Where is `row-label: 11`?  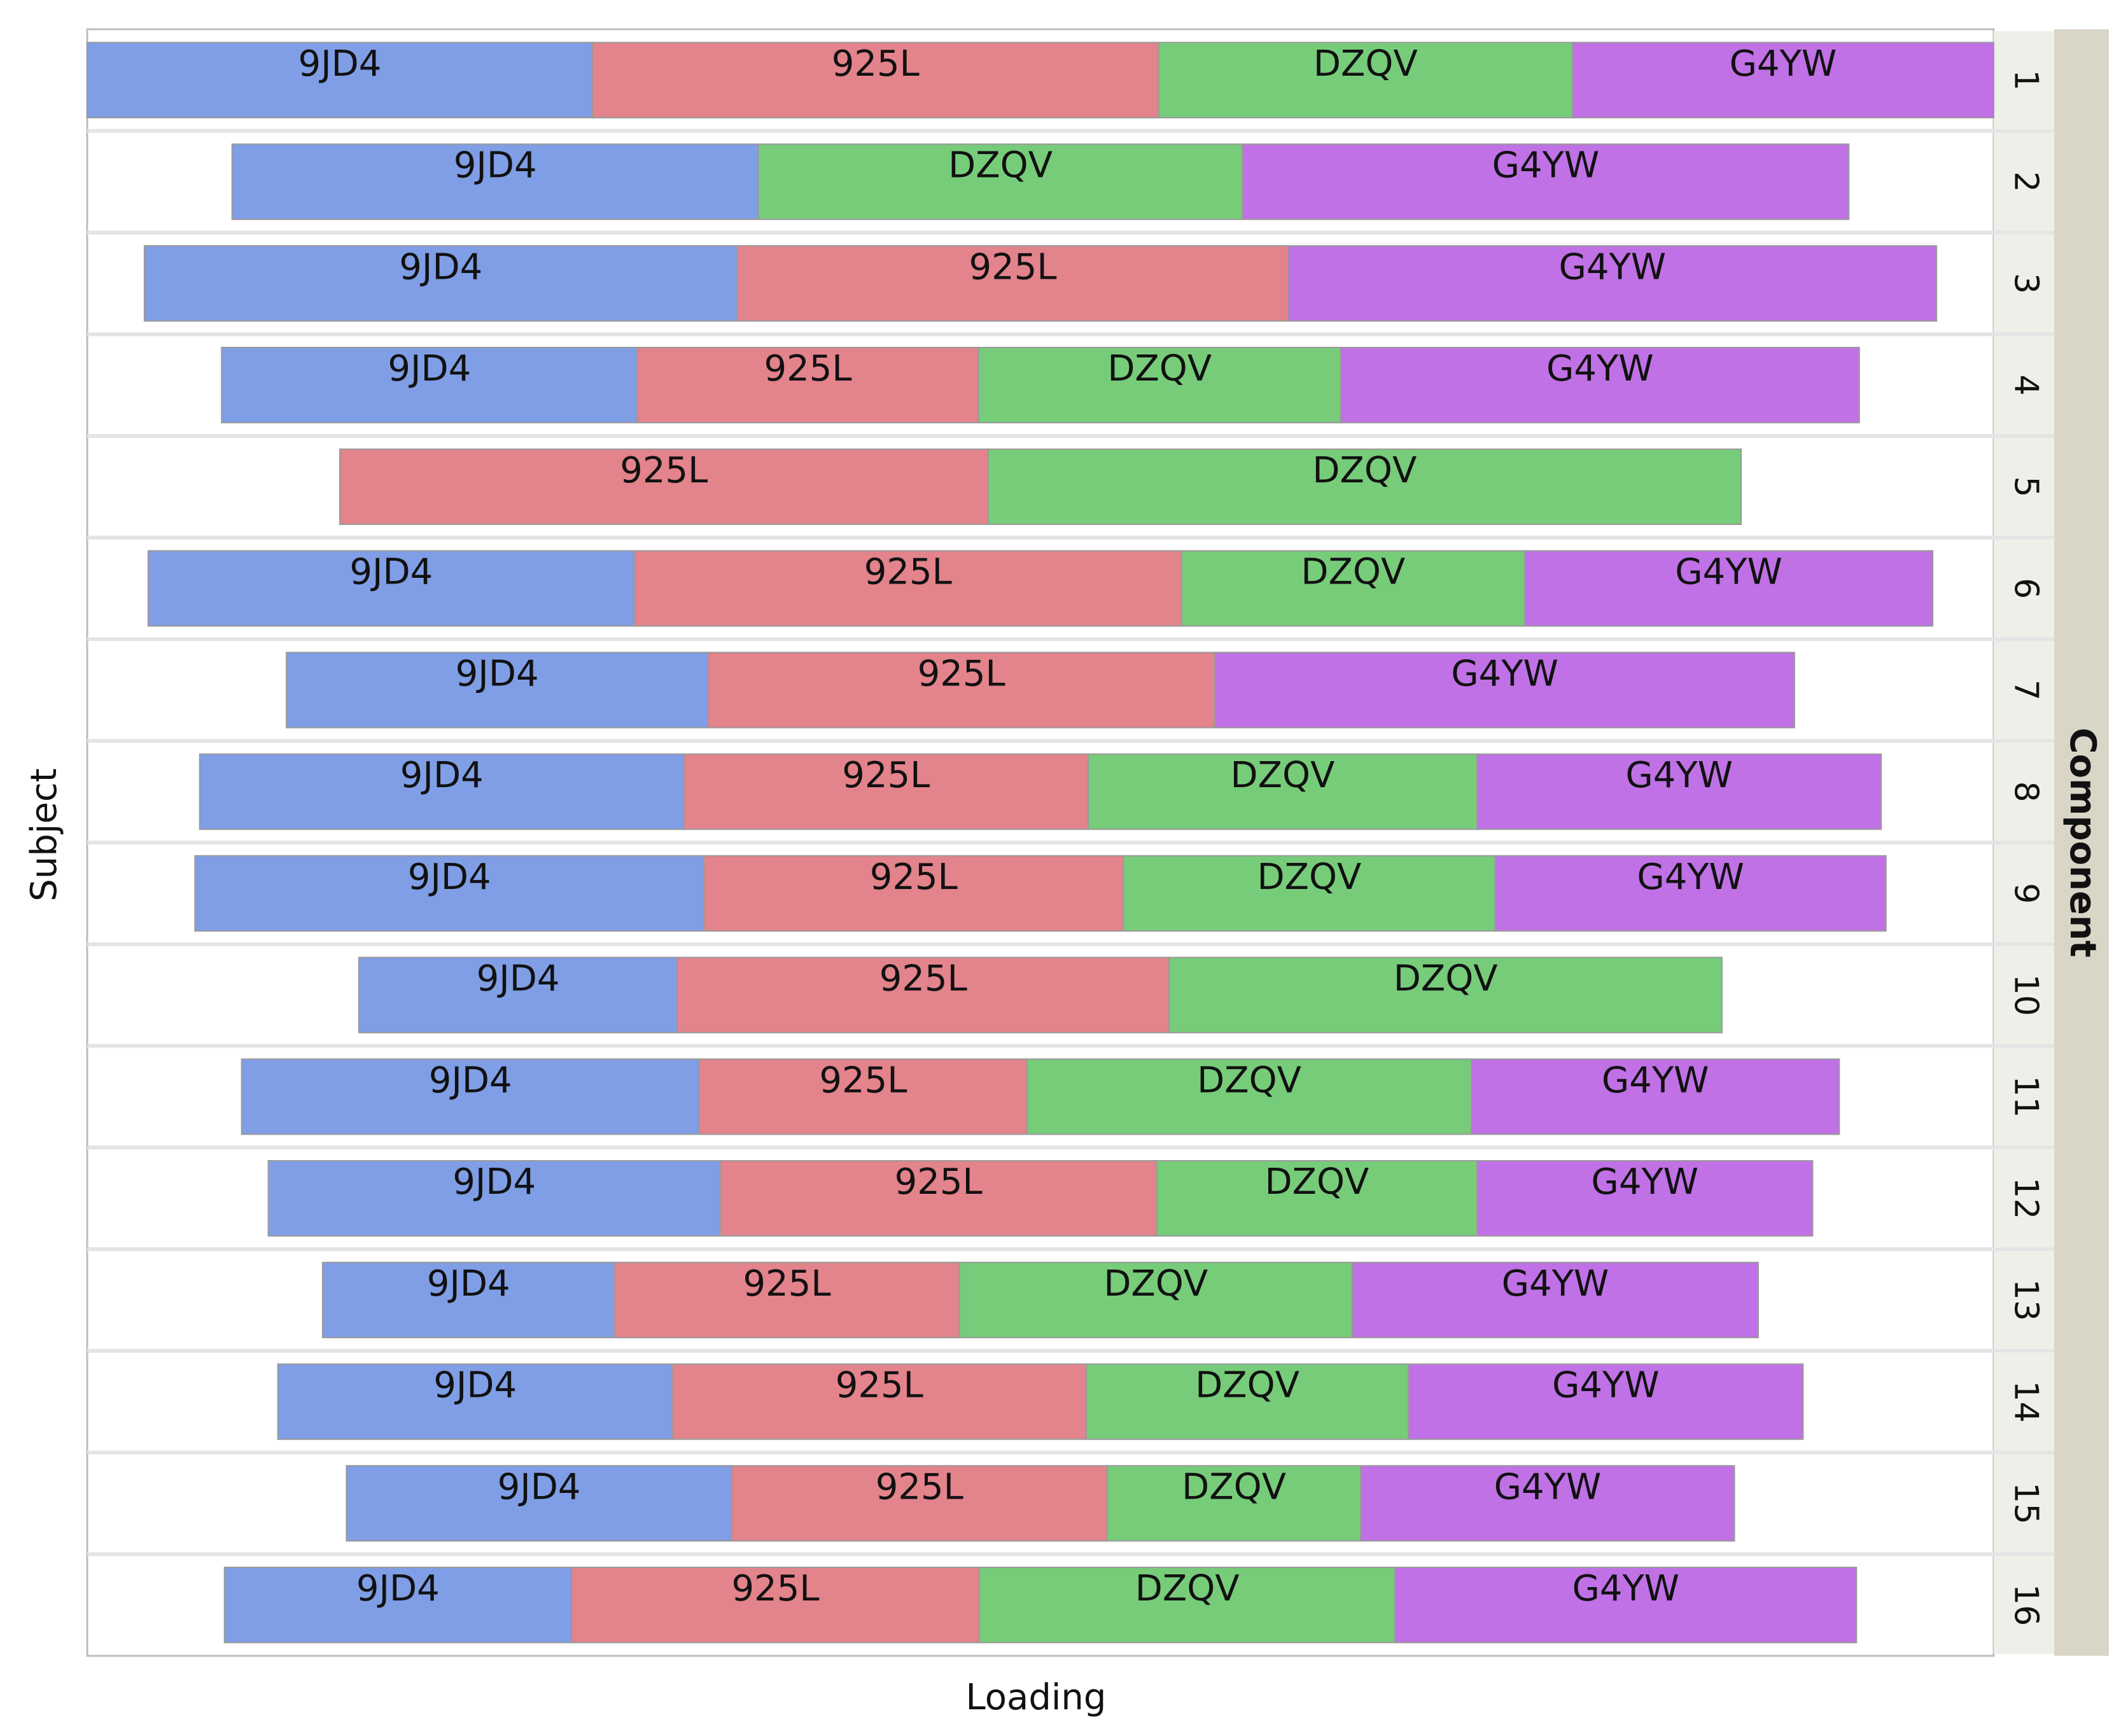 row-label: 11 is located at coordinates (2026, 1096).